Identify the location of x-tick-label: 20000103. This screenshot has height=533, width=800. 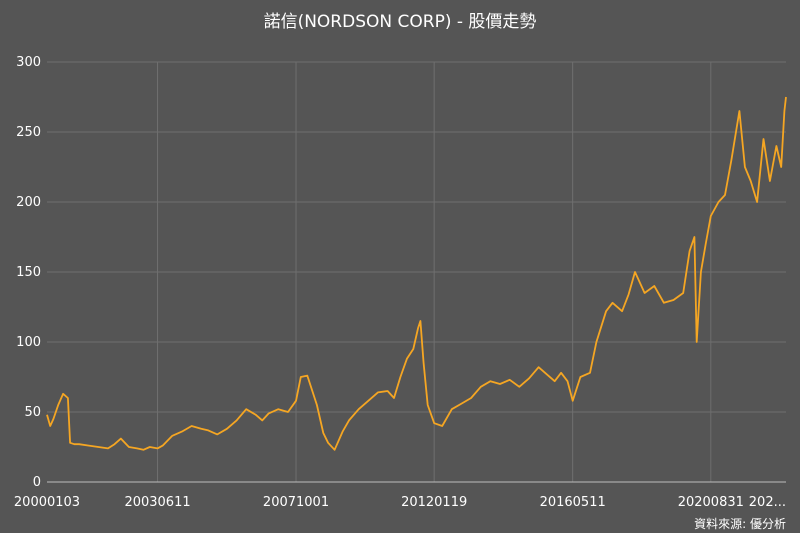
(47, 502).